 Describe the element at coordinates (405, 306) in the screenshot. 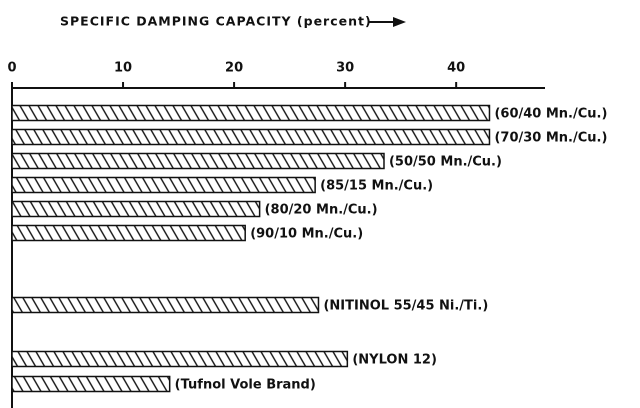

I see `bar-label: (NITINOL 55/45 Ni./Ti.)` at that location.